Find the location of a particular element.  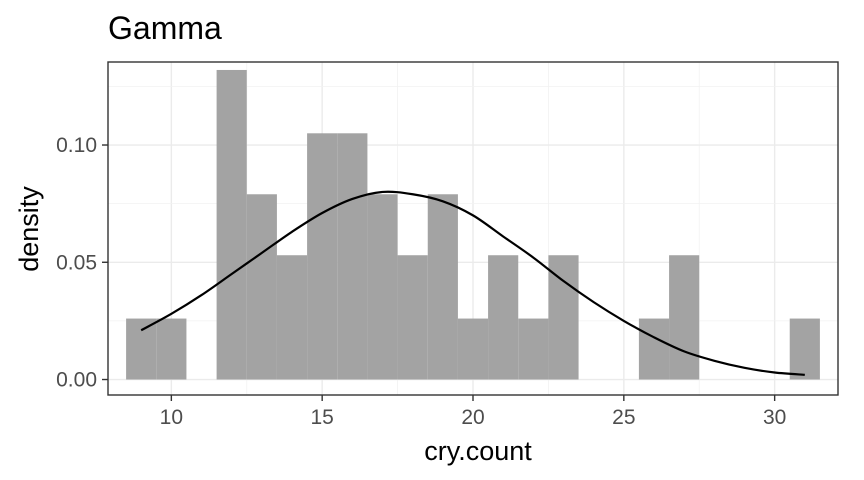

x-tick-label: 30 is located at coordinates (774, 417).